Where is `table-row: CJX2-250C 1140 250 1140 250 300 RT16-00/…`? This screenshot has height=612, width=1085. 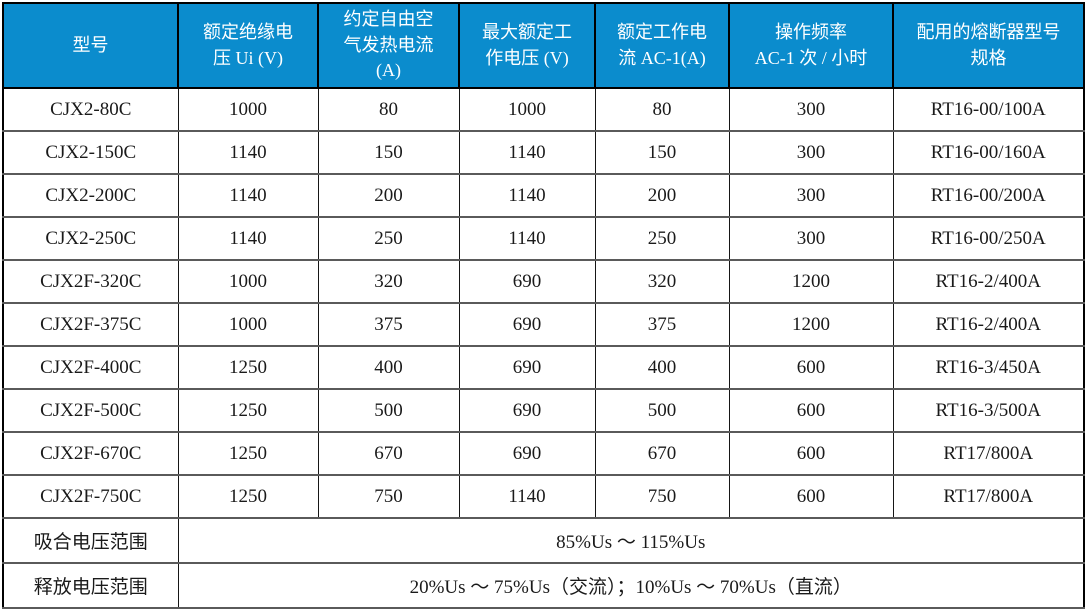
table-row: CJX2-250C 1140 250 1140 250 300 RT16-00/… is located at coordinates (543, 238).